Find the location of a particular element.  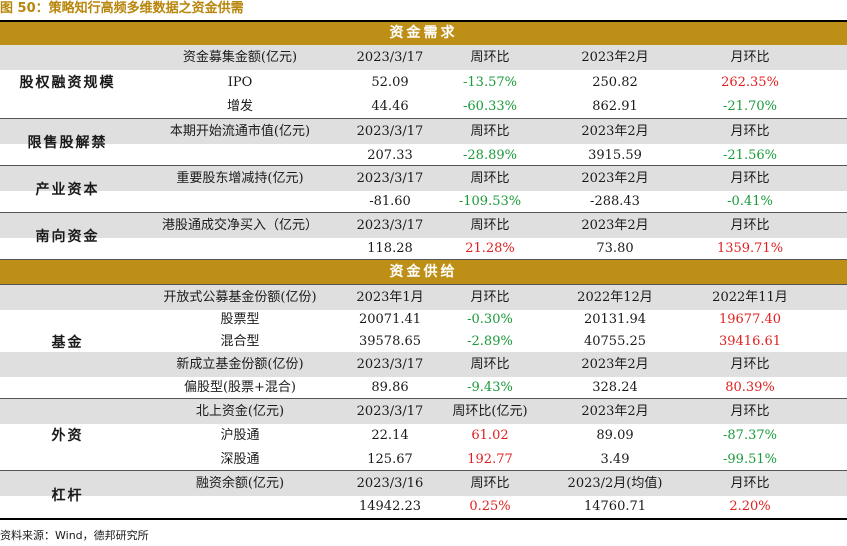

fund-header-change-1: 月环比 is located at coordinates (490, 297).